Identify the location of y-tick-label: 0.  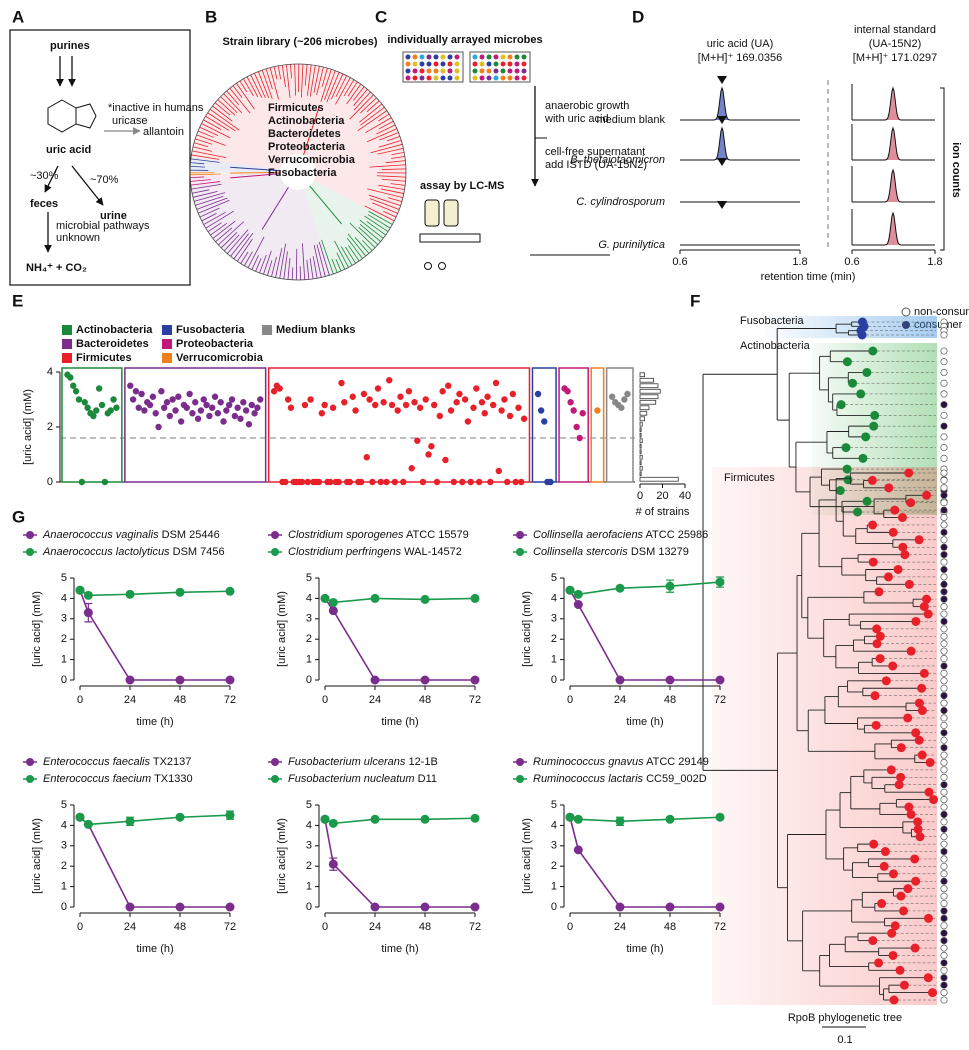
(309, 907).